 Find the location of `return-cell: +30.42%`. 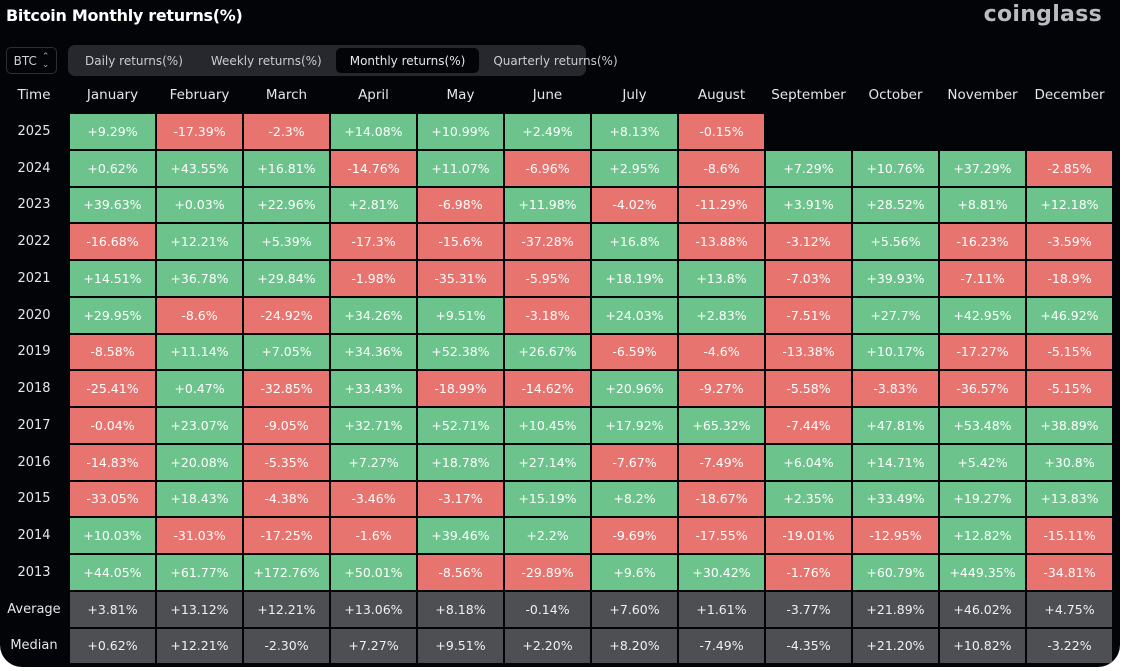

return-cell: +30.42% is located at coordinates (721, 572).